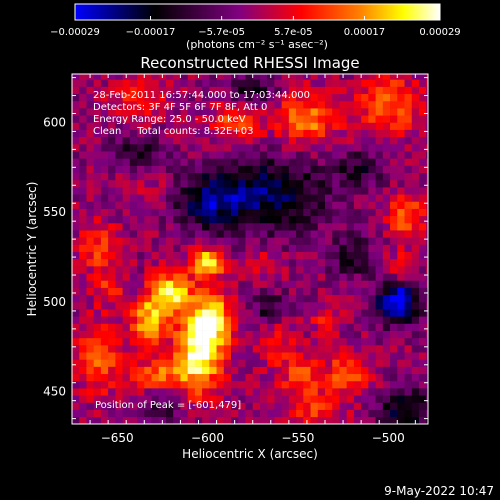  I want to click on annotation-detectors: Detectors: 3F 4F 5F 6F 7F 8F, Att 0, so click(180, 107).